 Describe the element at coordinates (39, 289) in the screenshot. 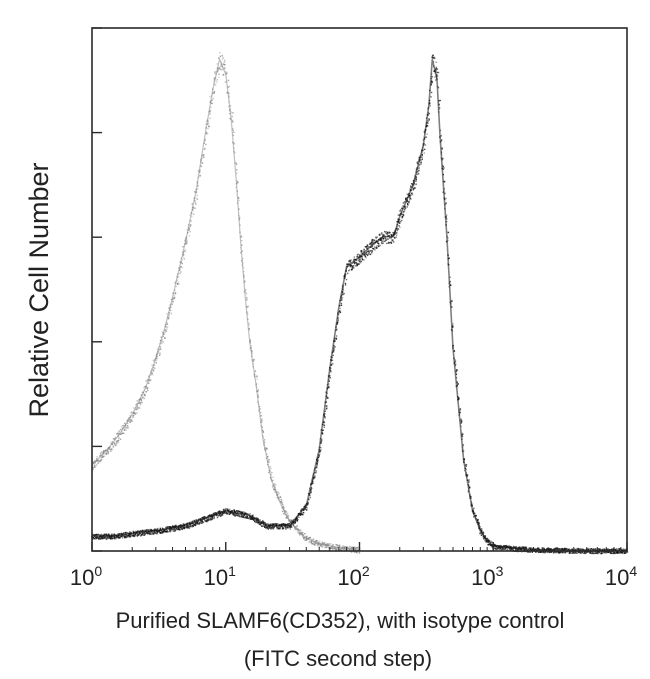

I see `y-axis-label: Relative Cell Number` at that location.